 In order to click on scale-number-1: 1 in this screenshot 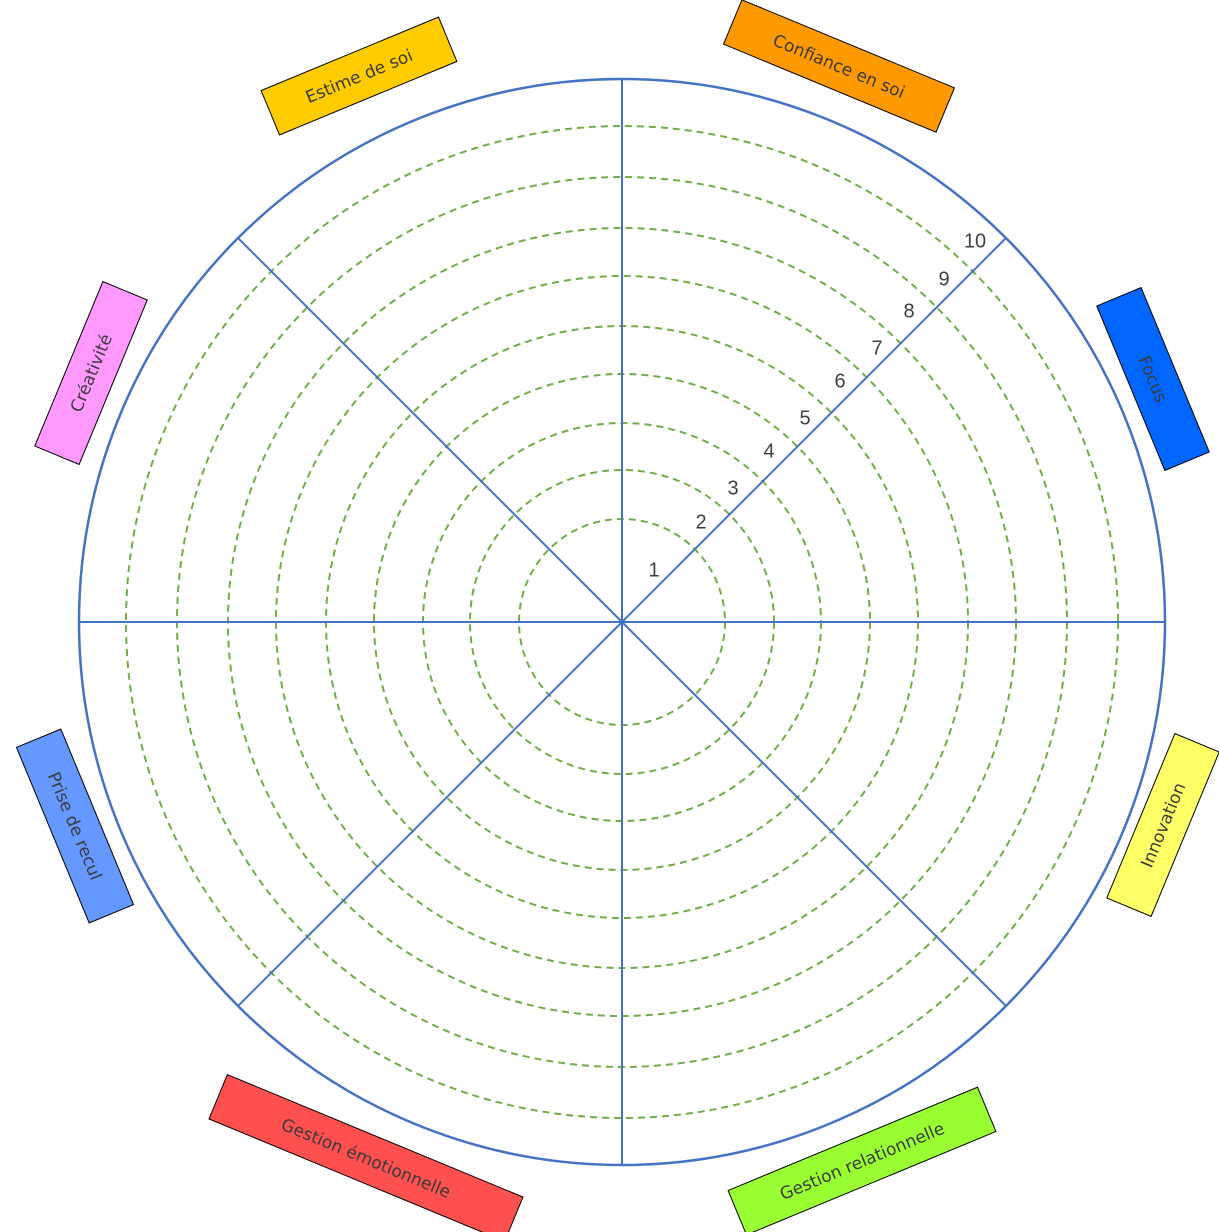, I will do `click(653, 570)`.